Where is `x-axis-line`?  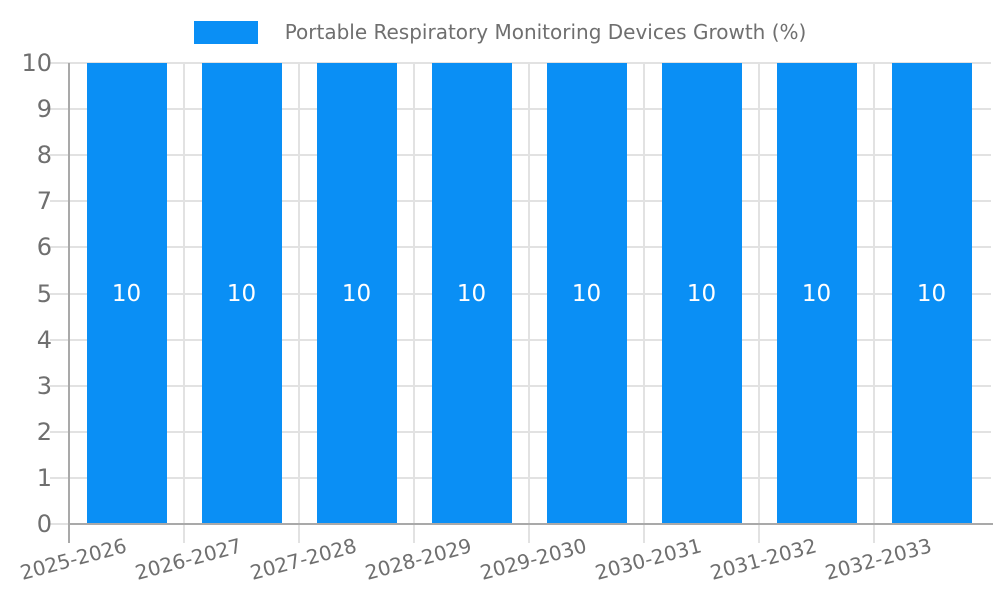
x-axis-line is located at coordinates (531, 524).